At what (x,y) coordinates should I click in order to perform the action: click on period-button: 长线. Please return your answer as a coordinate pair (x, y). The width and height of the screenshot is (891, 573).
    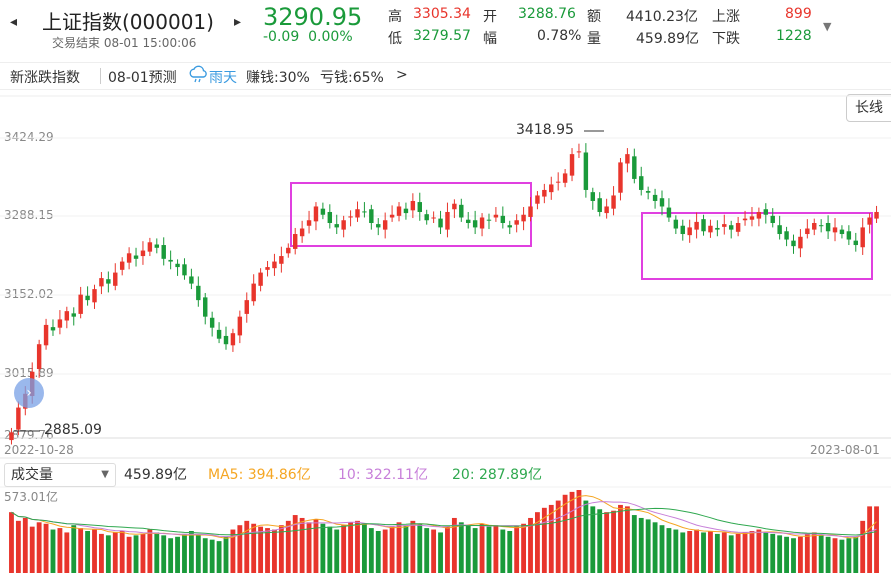
    Looking at the image, I should click on (868, 108).